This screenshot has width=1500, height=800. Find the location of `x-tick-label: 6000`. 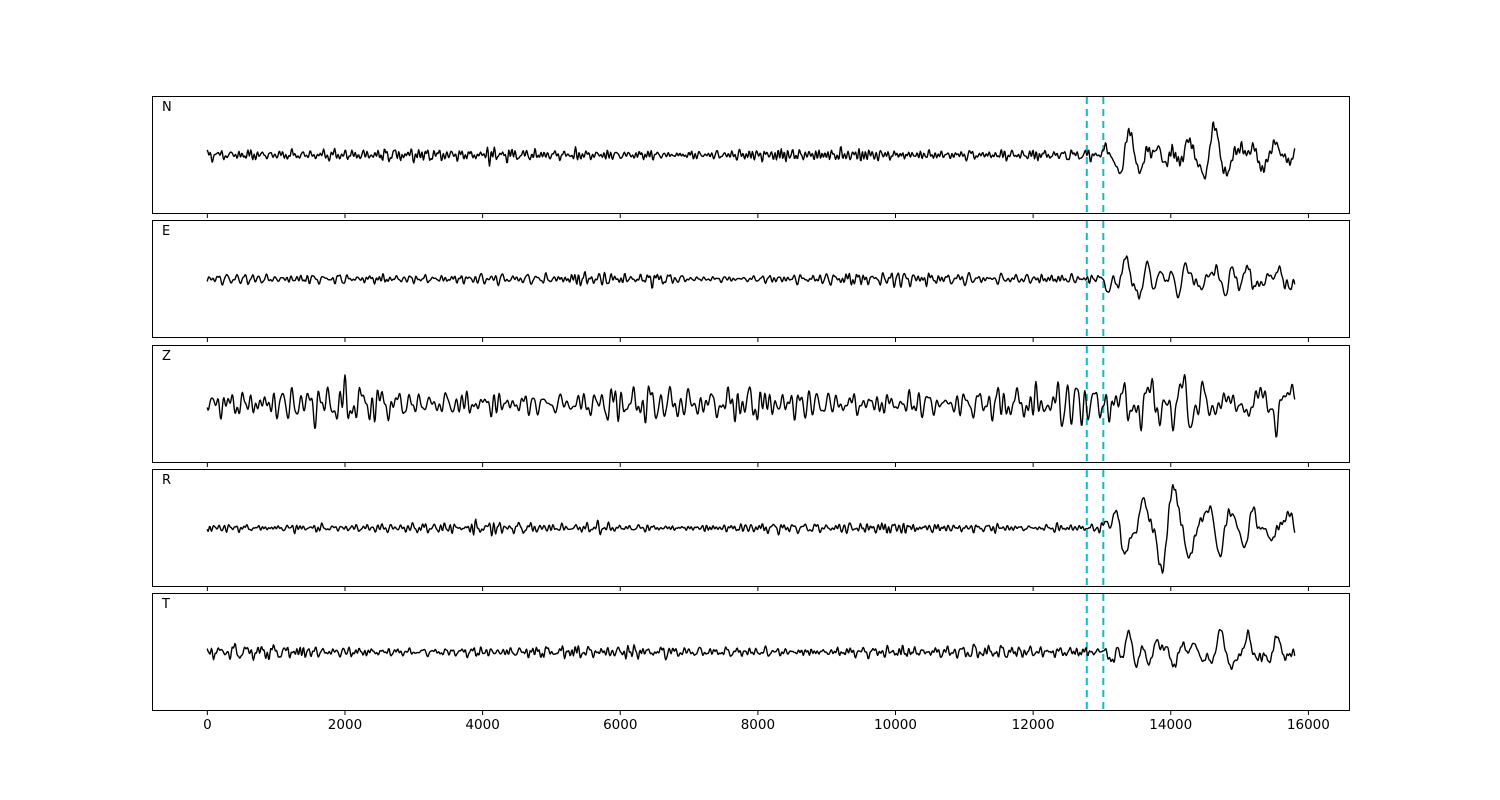

x-tick-label: 6000 is located at coordinates (620, 725).